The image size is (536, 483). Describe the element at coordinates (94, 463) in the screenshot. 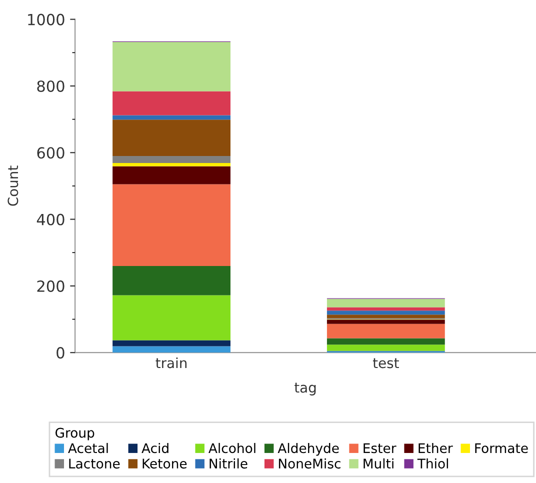

I see `legend-label: Lactone` at that location.